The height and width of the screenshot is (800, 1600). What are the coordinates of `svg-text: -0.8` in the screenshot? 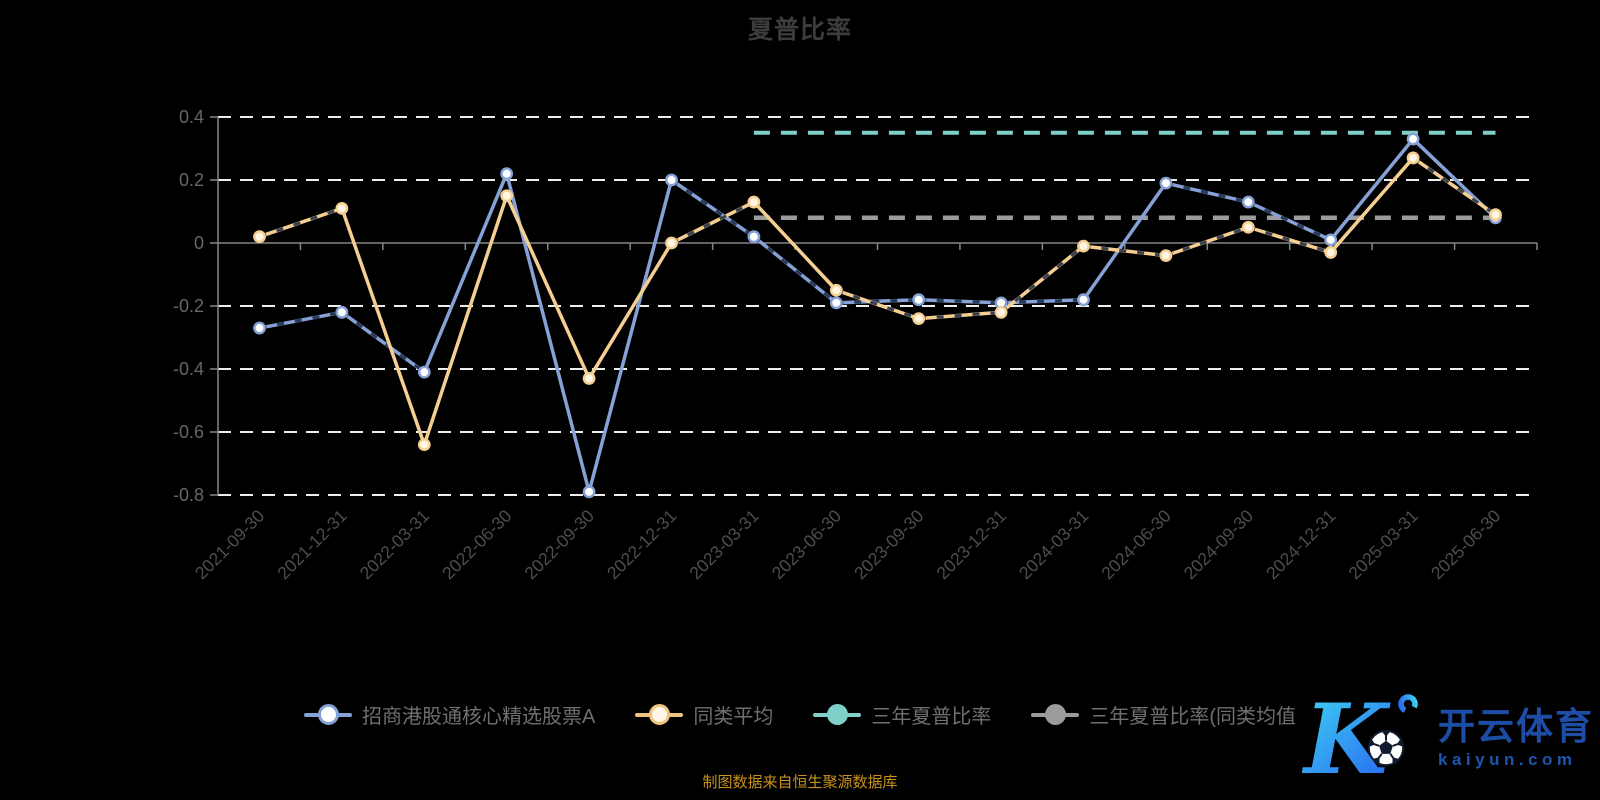 It's located at (188, 495).